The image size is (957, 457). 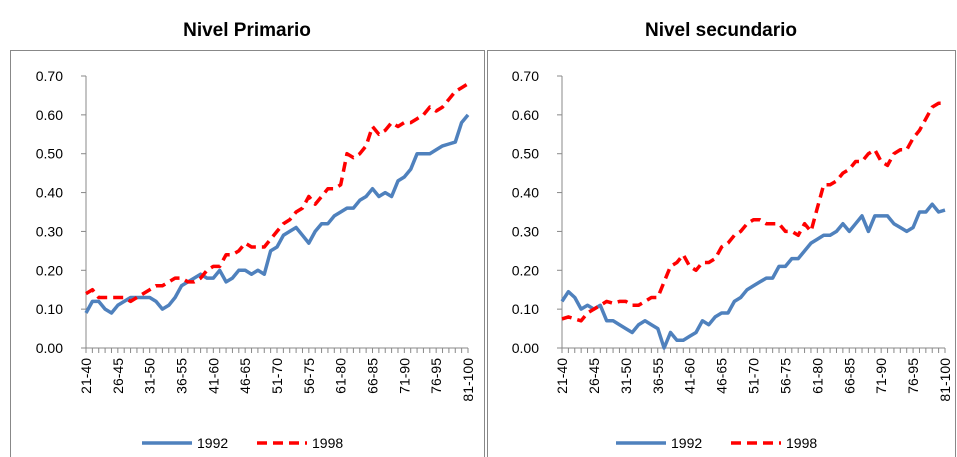 What do you see at coordinates (721, 30) in the screenshot?
I see `chart-title: Nivel secundario` at bounding box center [721, 30].